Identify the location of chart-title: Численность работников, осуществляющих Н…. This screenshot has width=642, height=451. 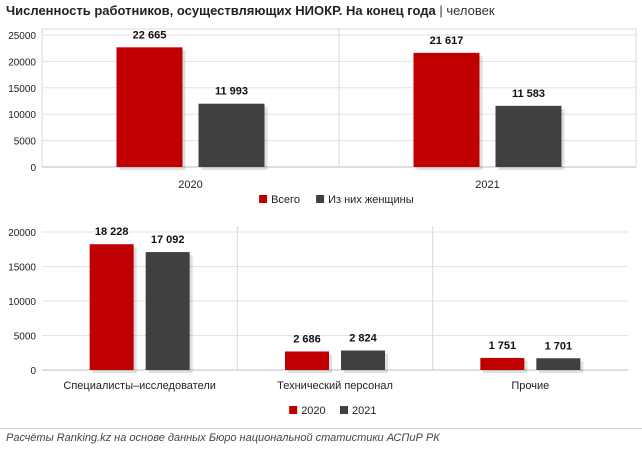
(250, 10).